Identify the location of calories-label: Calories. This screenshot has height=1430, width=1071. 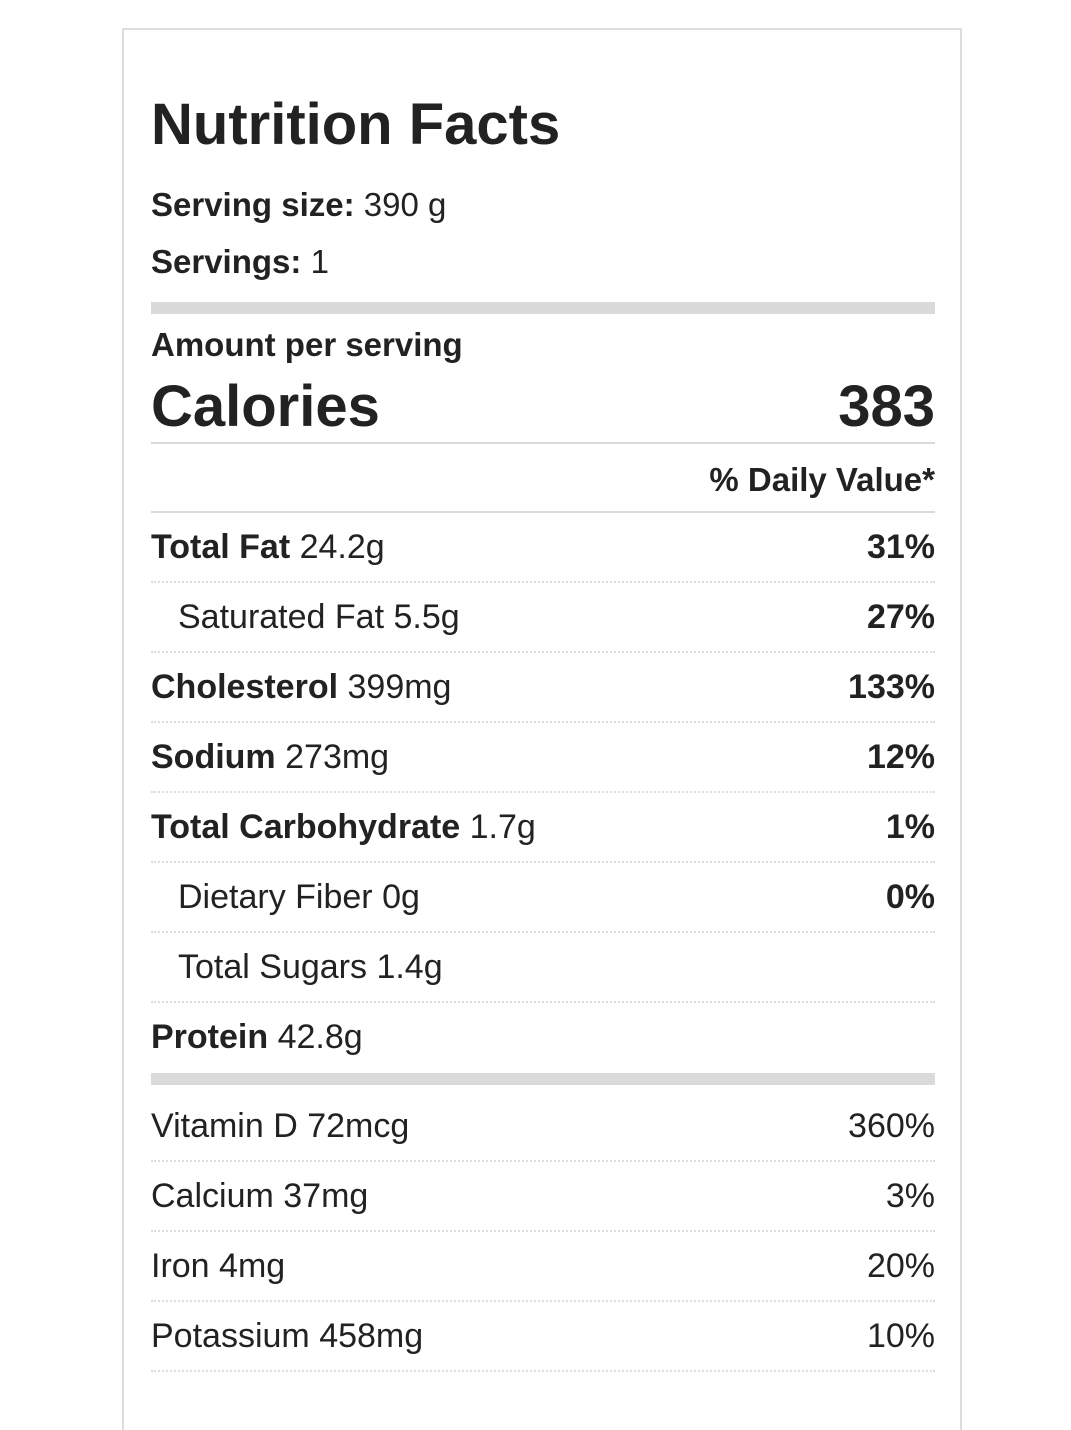
(265, 406).